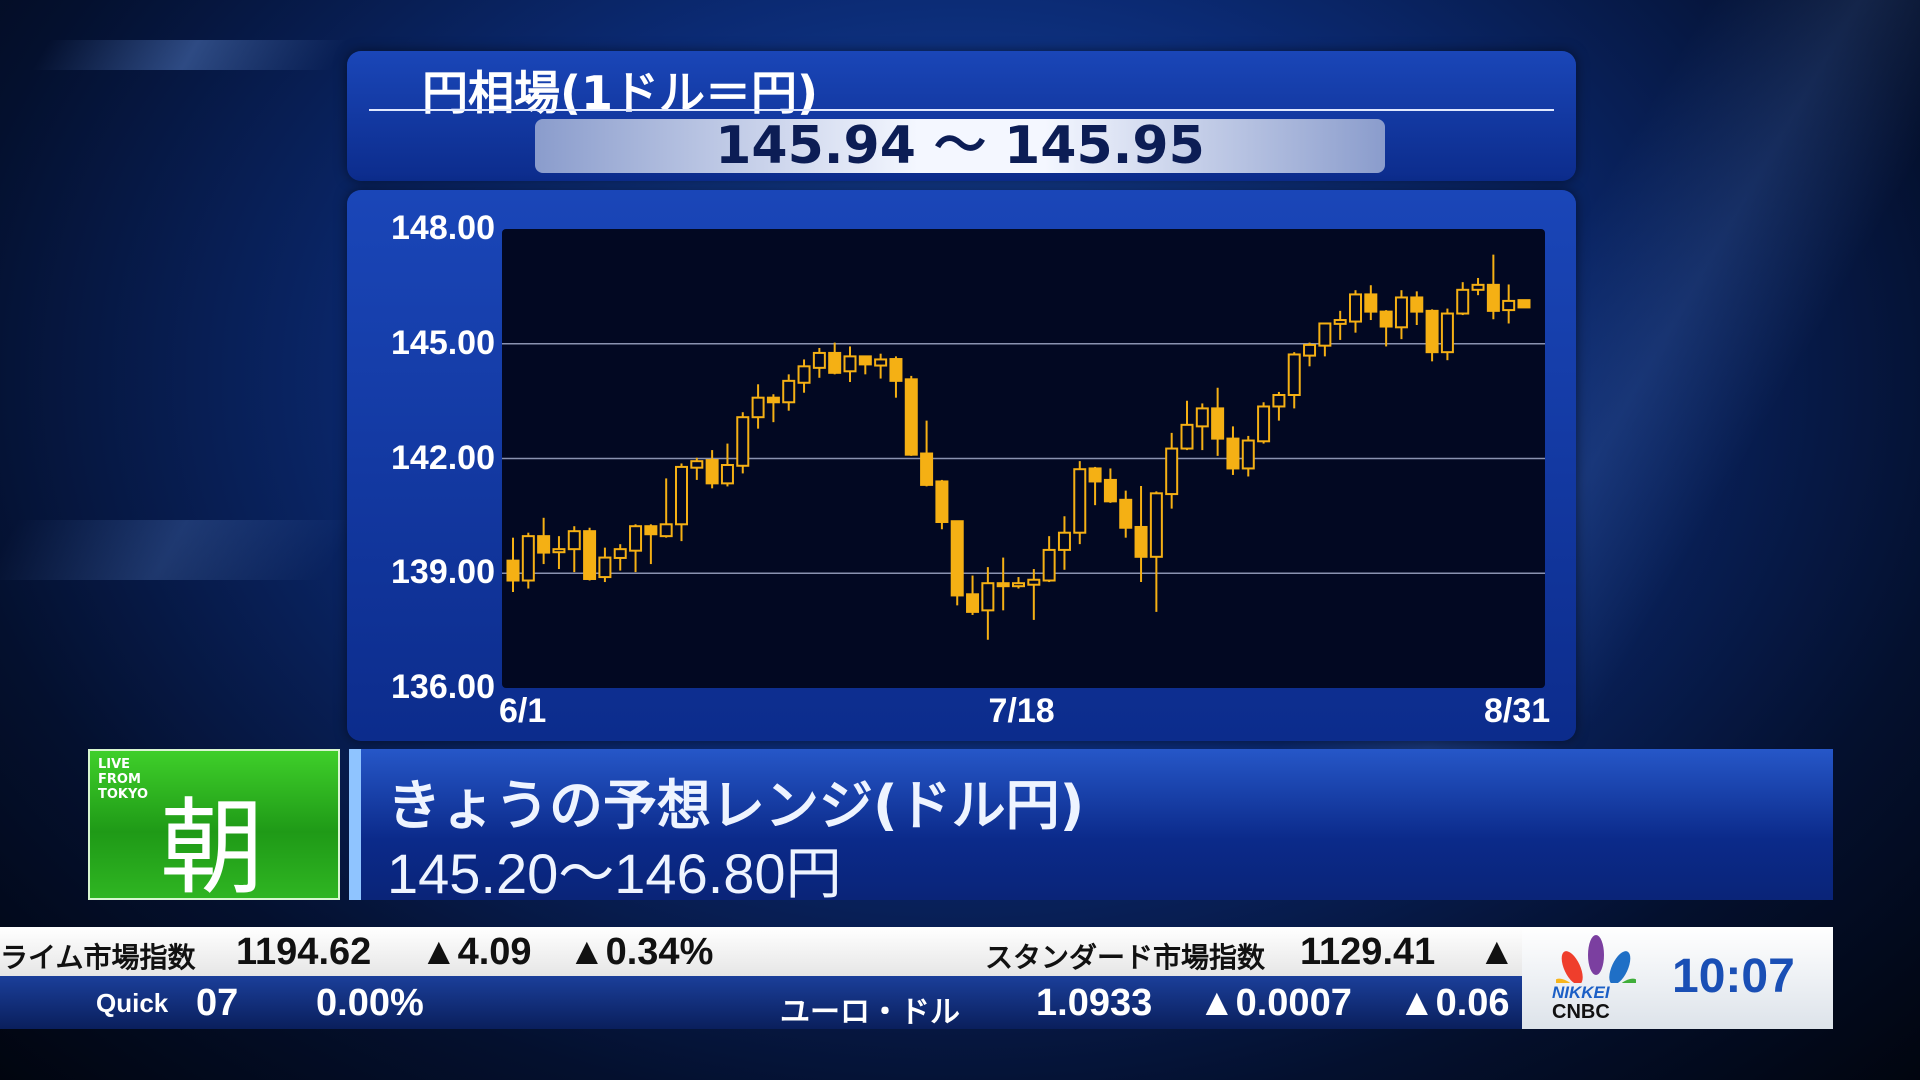 This screenshot has width=1920, height=1080. I want to click on ticker-value: 1.0933, so click(1094, 1003).